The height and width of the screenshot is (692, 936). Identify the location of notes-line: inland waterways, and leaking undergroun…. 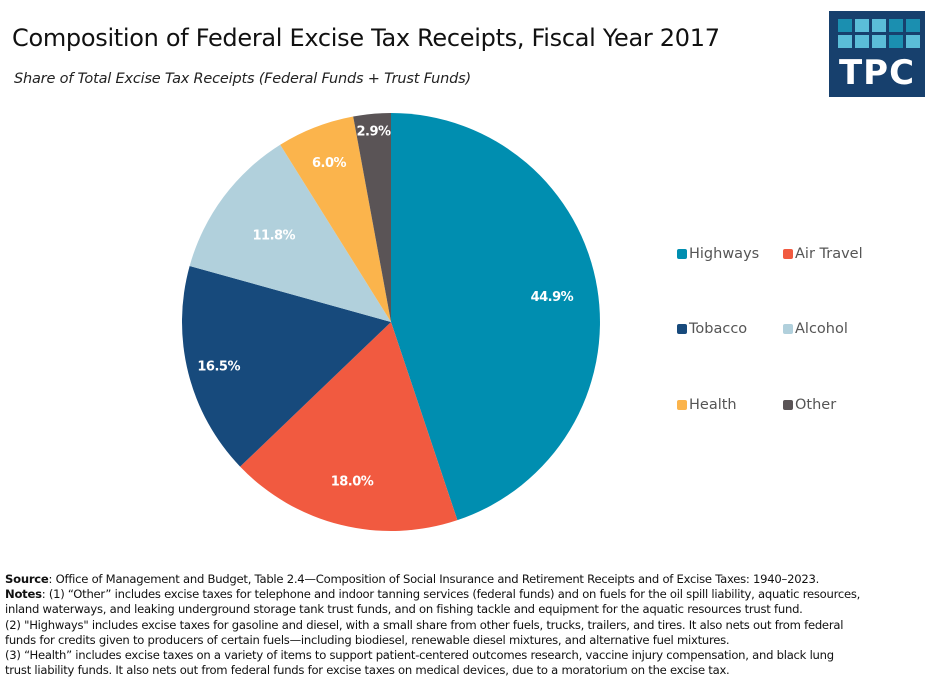
(404, 609).